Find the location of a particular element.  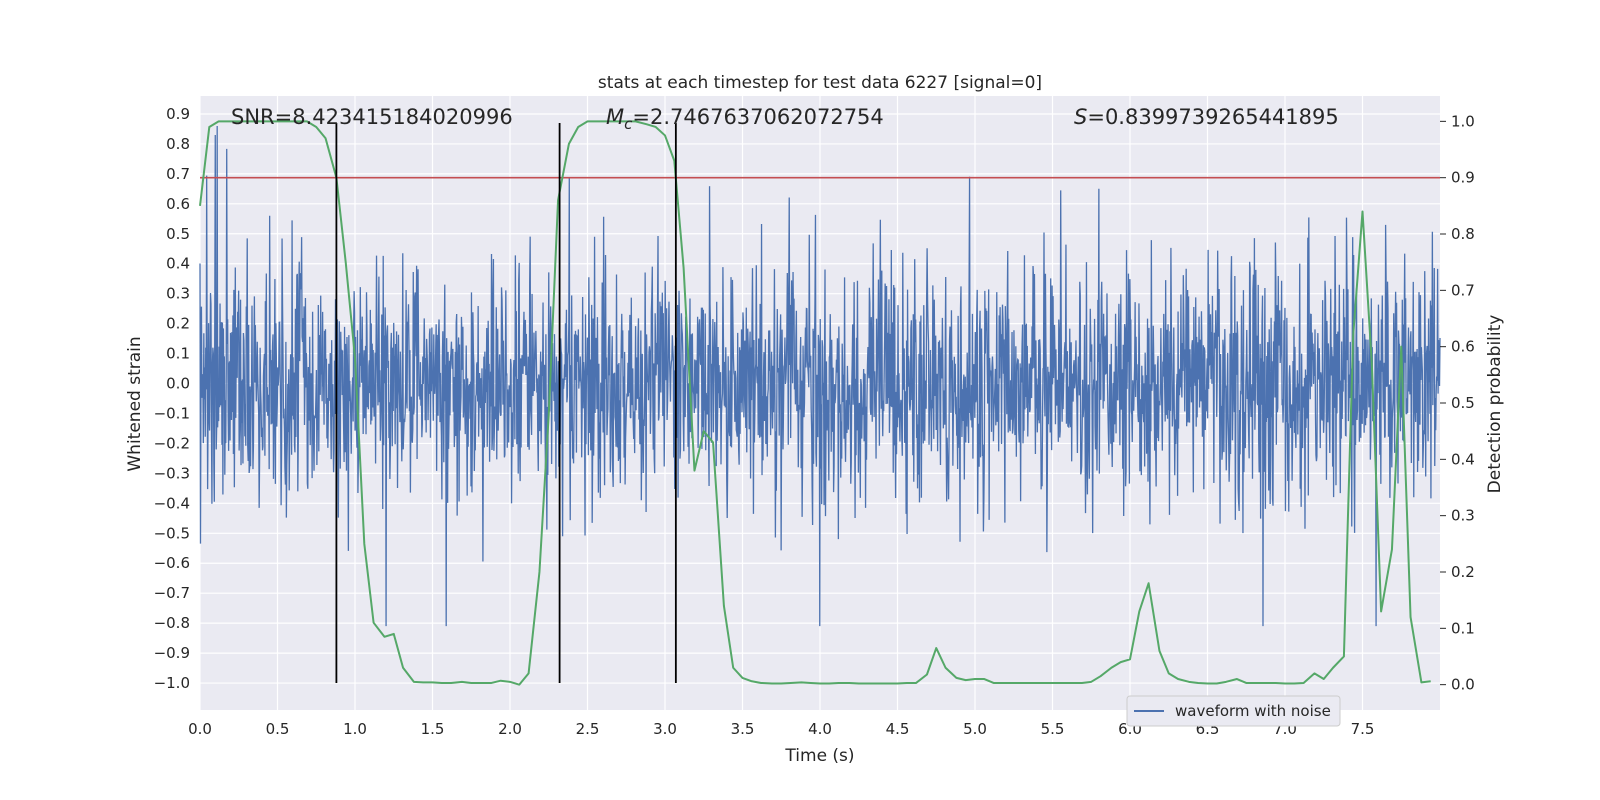

y-left-tick-label: 0.1 is located at coordinates (178, 354).